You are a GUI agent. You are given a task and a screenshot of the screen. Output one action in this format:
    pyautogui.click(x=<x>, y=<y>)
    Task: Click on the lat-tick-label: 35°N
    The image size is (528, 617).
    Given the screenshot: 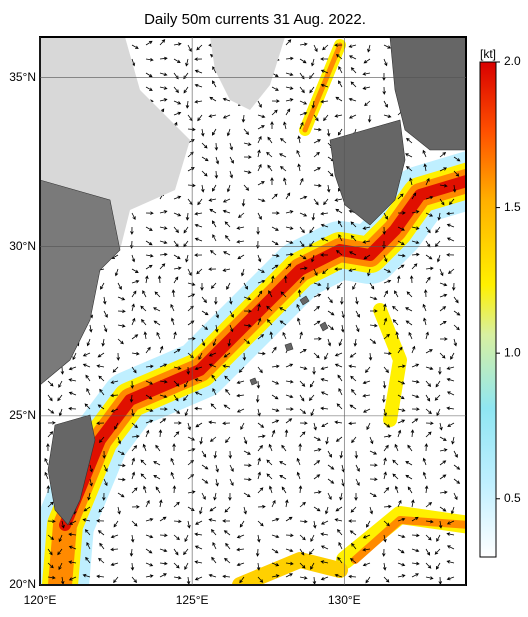 What is the action you would take?
    pyautogui.click(x=22, y=77)
    